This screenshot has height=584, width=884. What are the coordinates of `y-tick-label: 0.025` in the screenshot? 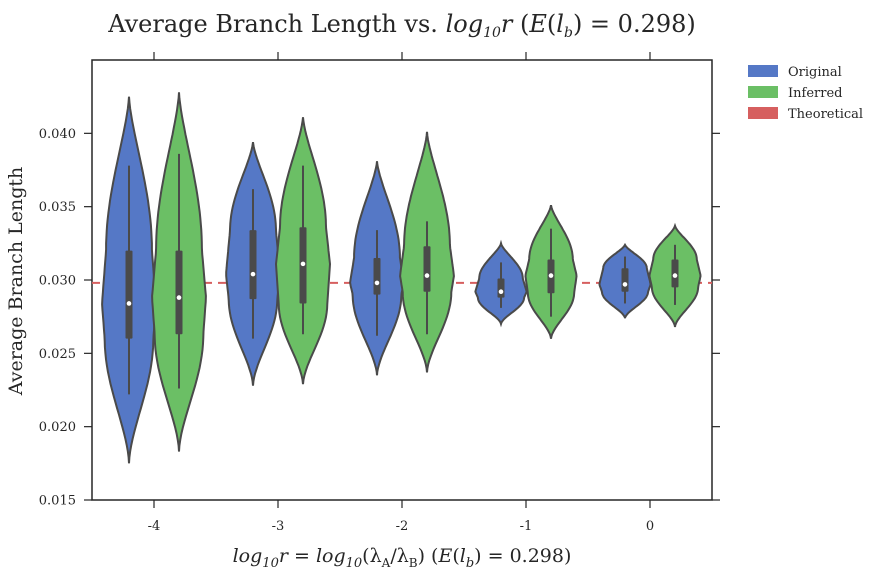 It's located at (57, 354).